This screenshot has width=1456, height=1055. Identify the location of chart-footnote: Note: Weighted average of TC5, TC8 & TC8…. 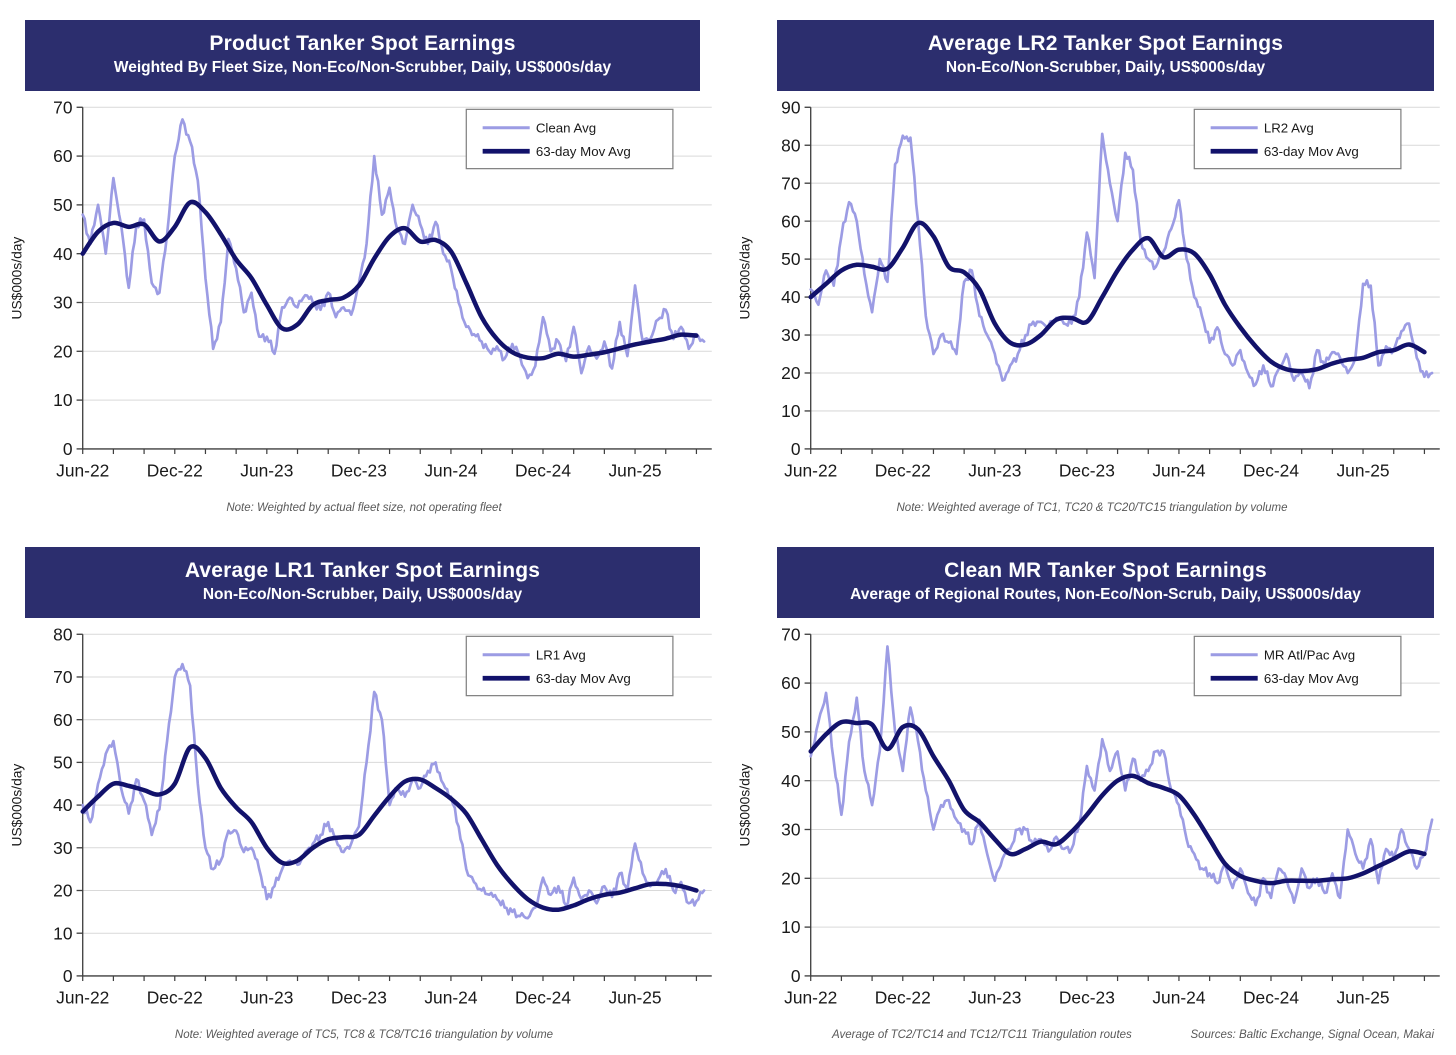
(364, 1035).